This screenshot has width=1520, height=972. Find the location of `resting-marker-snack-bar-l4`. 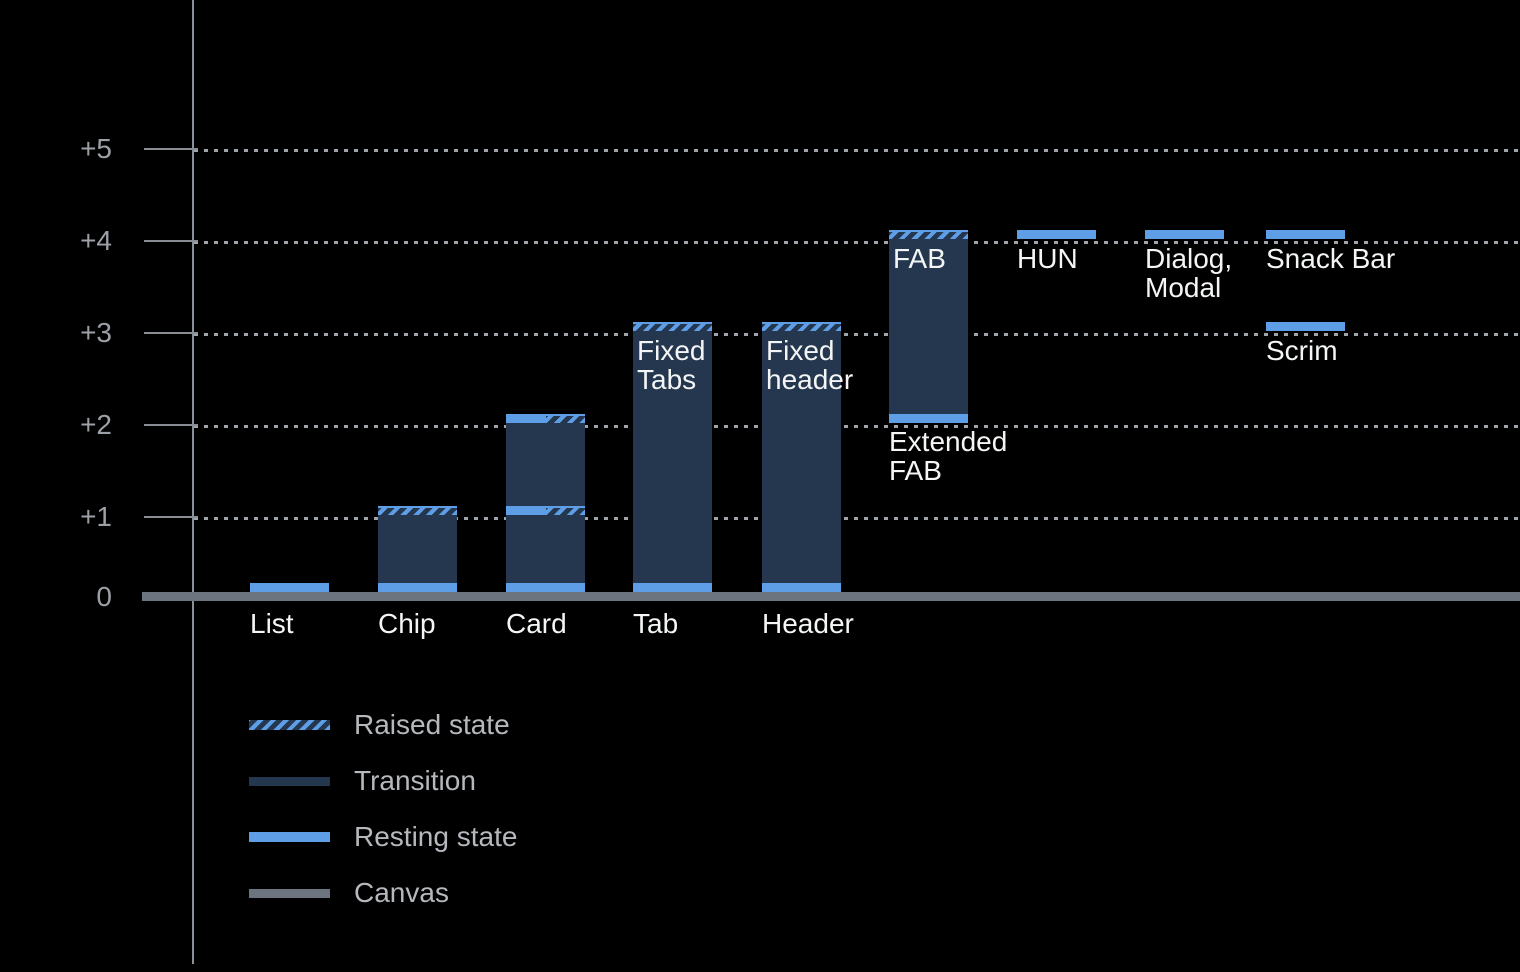

resting-marker-snack-bar-l4 is located at coordinates (1305, 234).